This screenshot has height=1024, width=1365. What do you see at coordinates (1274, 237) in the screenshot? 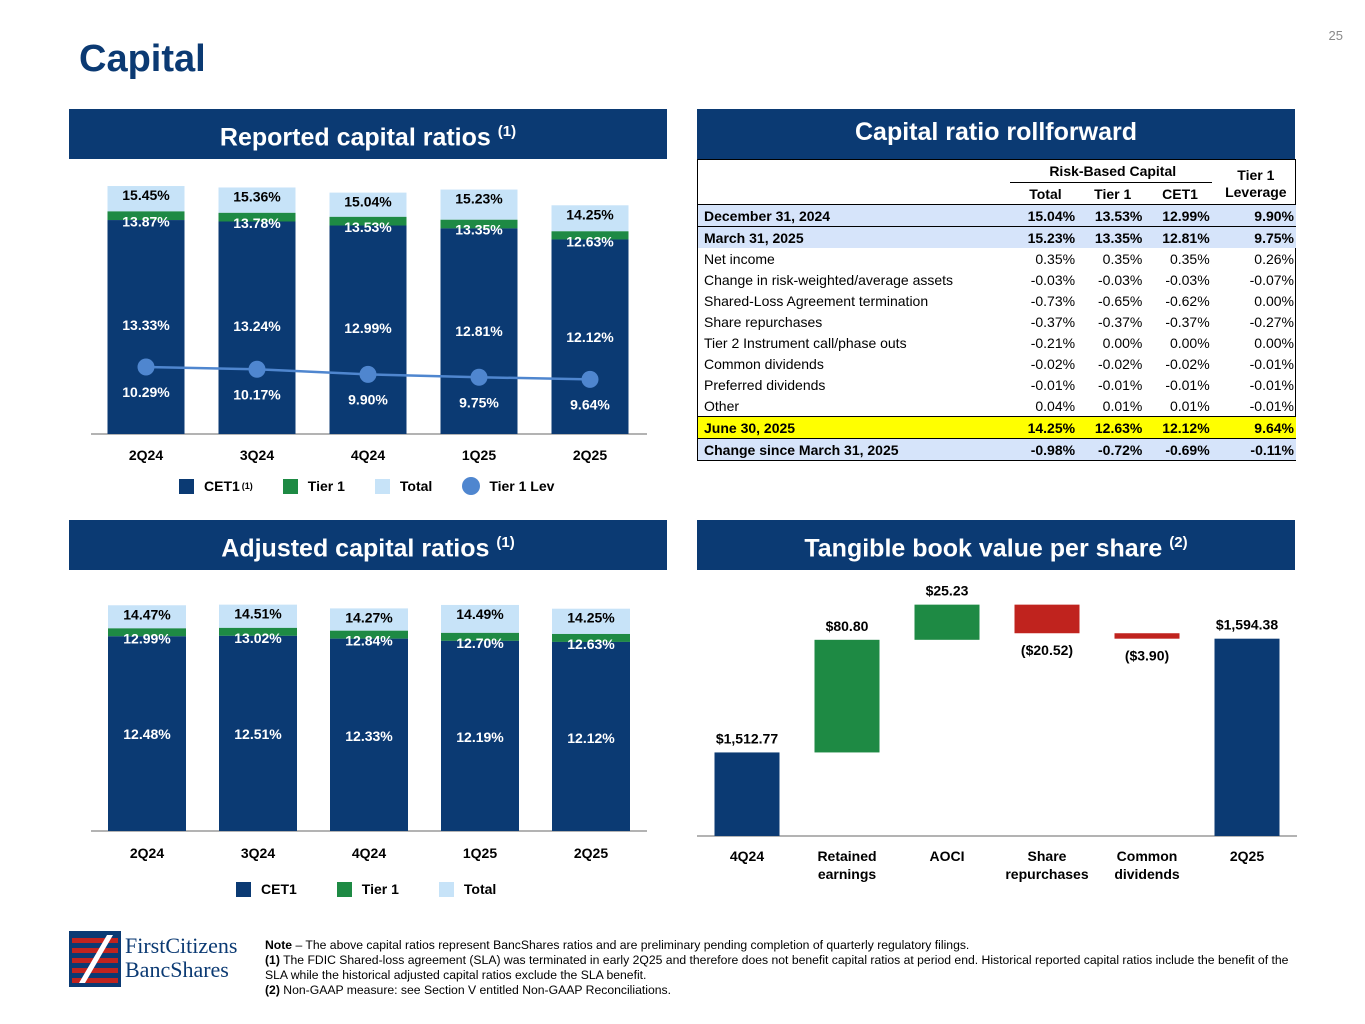
I see `row-value: 9.75%` at bounding box center [1274, 237].